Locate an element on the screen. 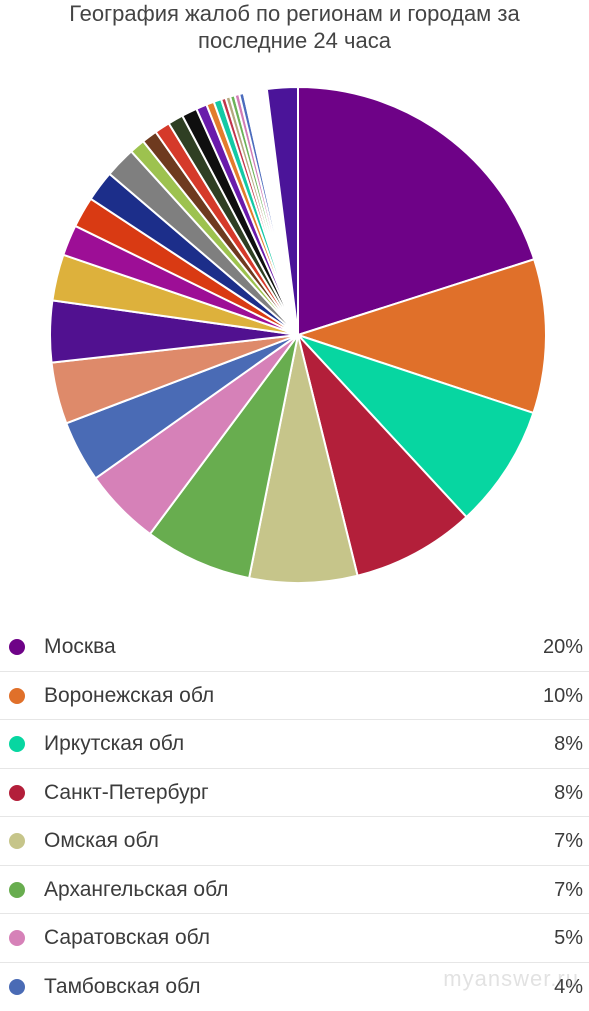  legend-label: Тамбовская обл is located at coordinates (122, 987).